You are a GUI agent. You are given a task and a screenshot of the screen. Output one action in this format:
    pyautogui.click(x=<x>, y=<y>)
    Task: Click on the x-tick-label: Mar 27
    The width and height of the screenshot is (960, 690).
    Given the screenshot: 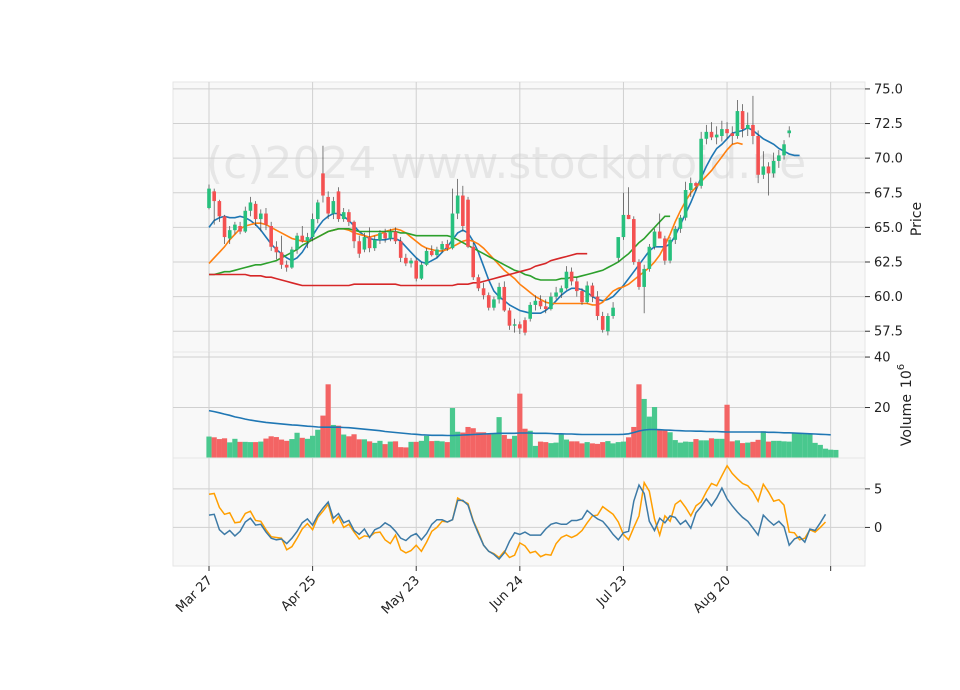 What is the action you would take?
    pyautogui.click(x=194, y=594)
    